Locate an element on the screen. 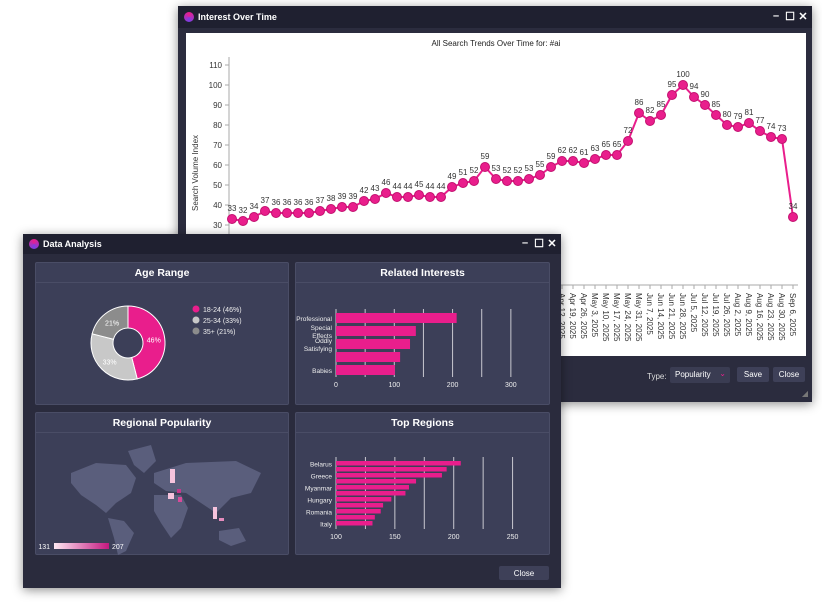 This screenshot has width=822, height=610. data-label: 51 is located at coordinates (463, 172).